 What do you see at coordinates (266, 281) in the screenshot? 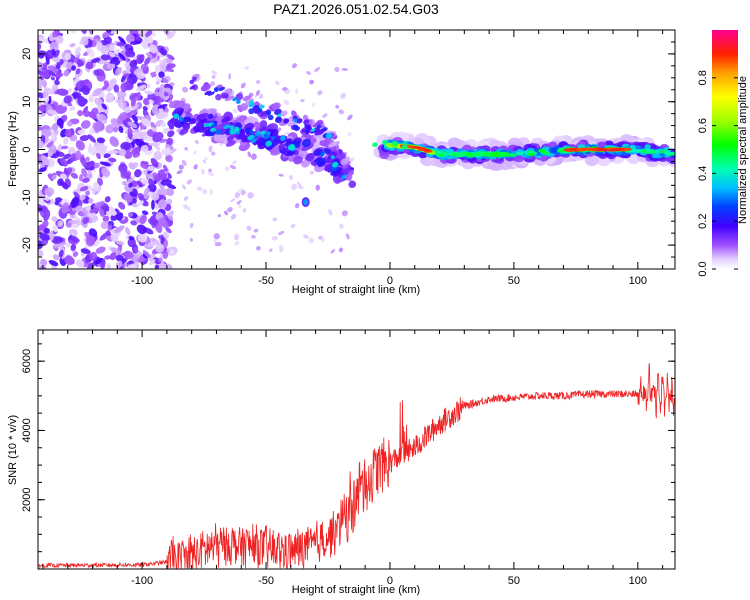
I see `spectrogram-xtick-label: -50` at bounding box center [266, 281].